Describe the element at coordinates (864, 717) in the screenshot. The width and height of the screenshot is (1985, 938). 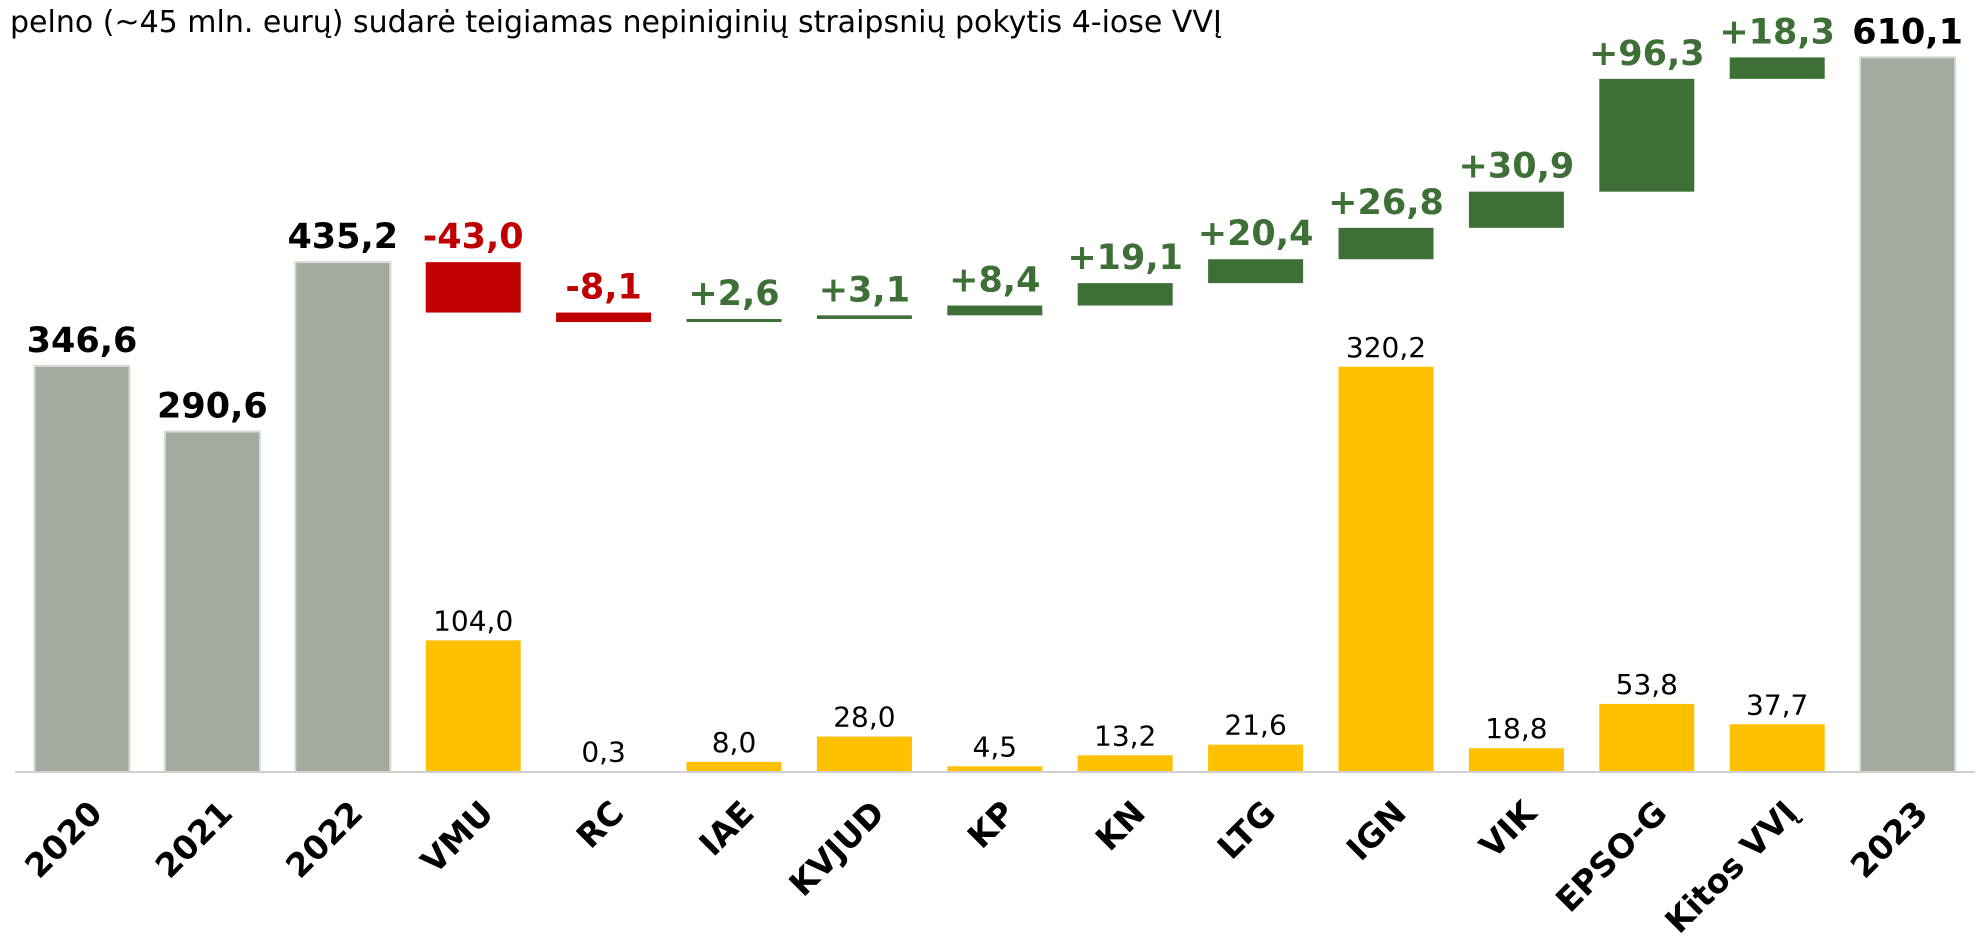
I see `secondary-value-label: 28,0` at that location.